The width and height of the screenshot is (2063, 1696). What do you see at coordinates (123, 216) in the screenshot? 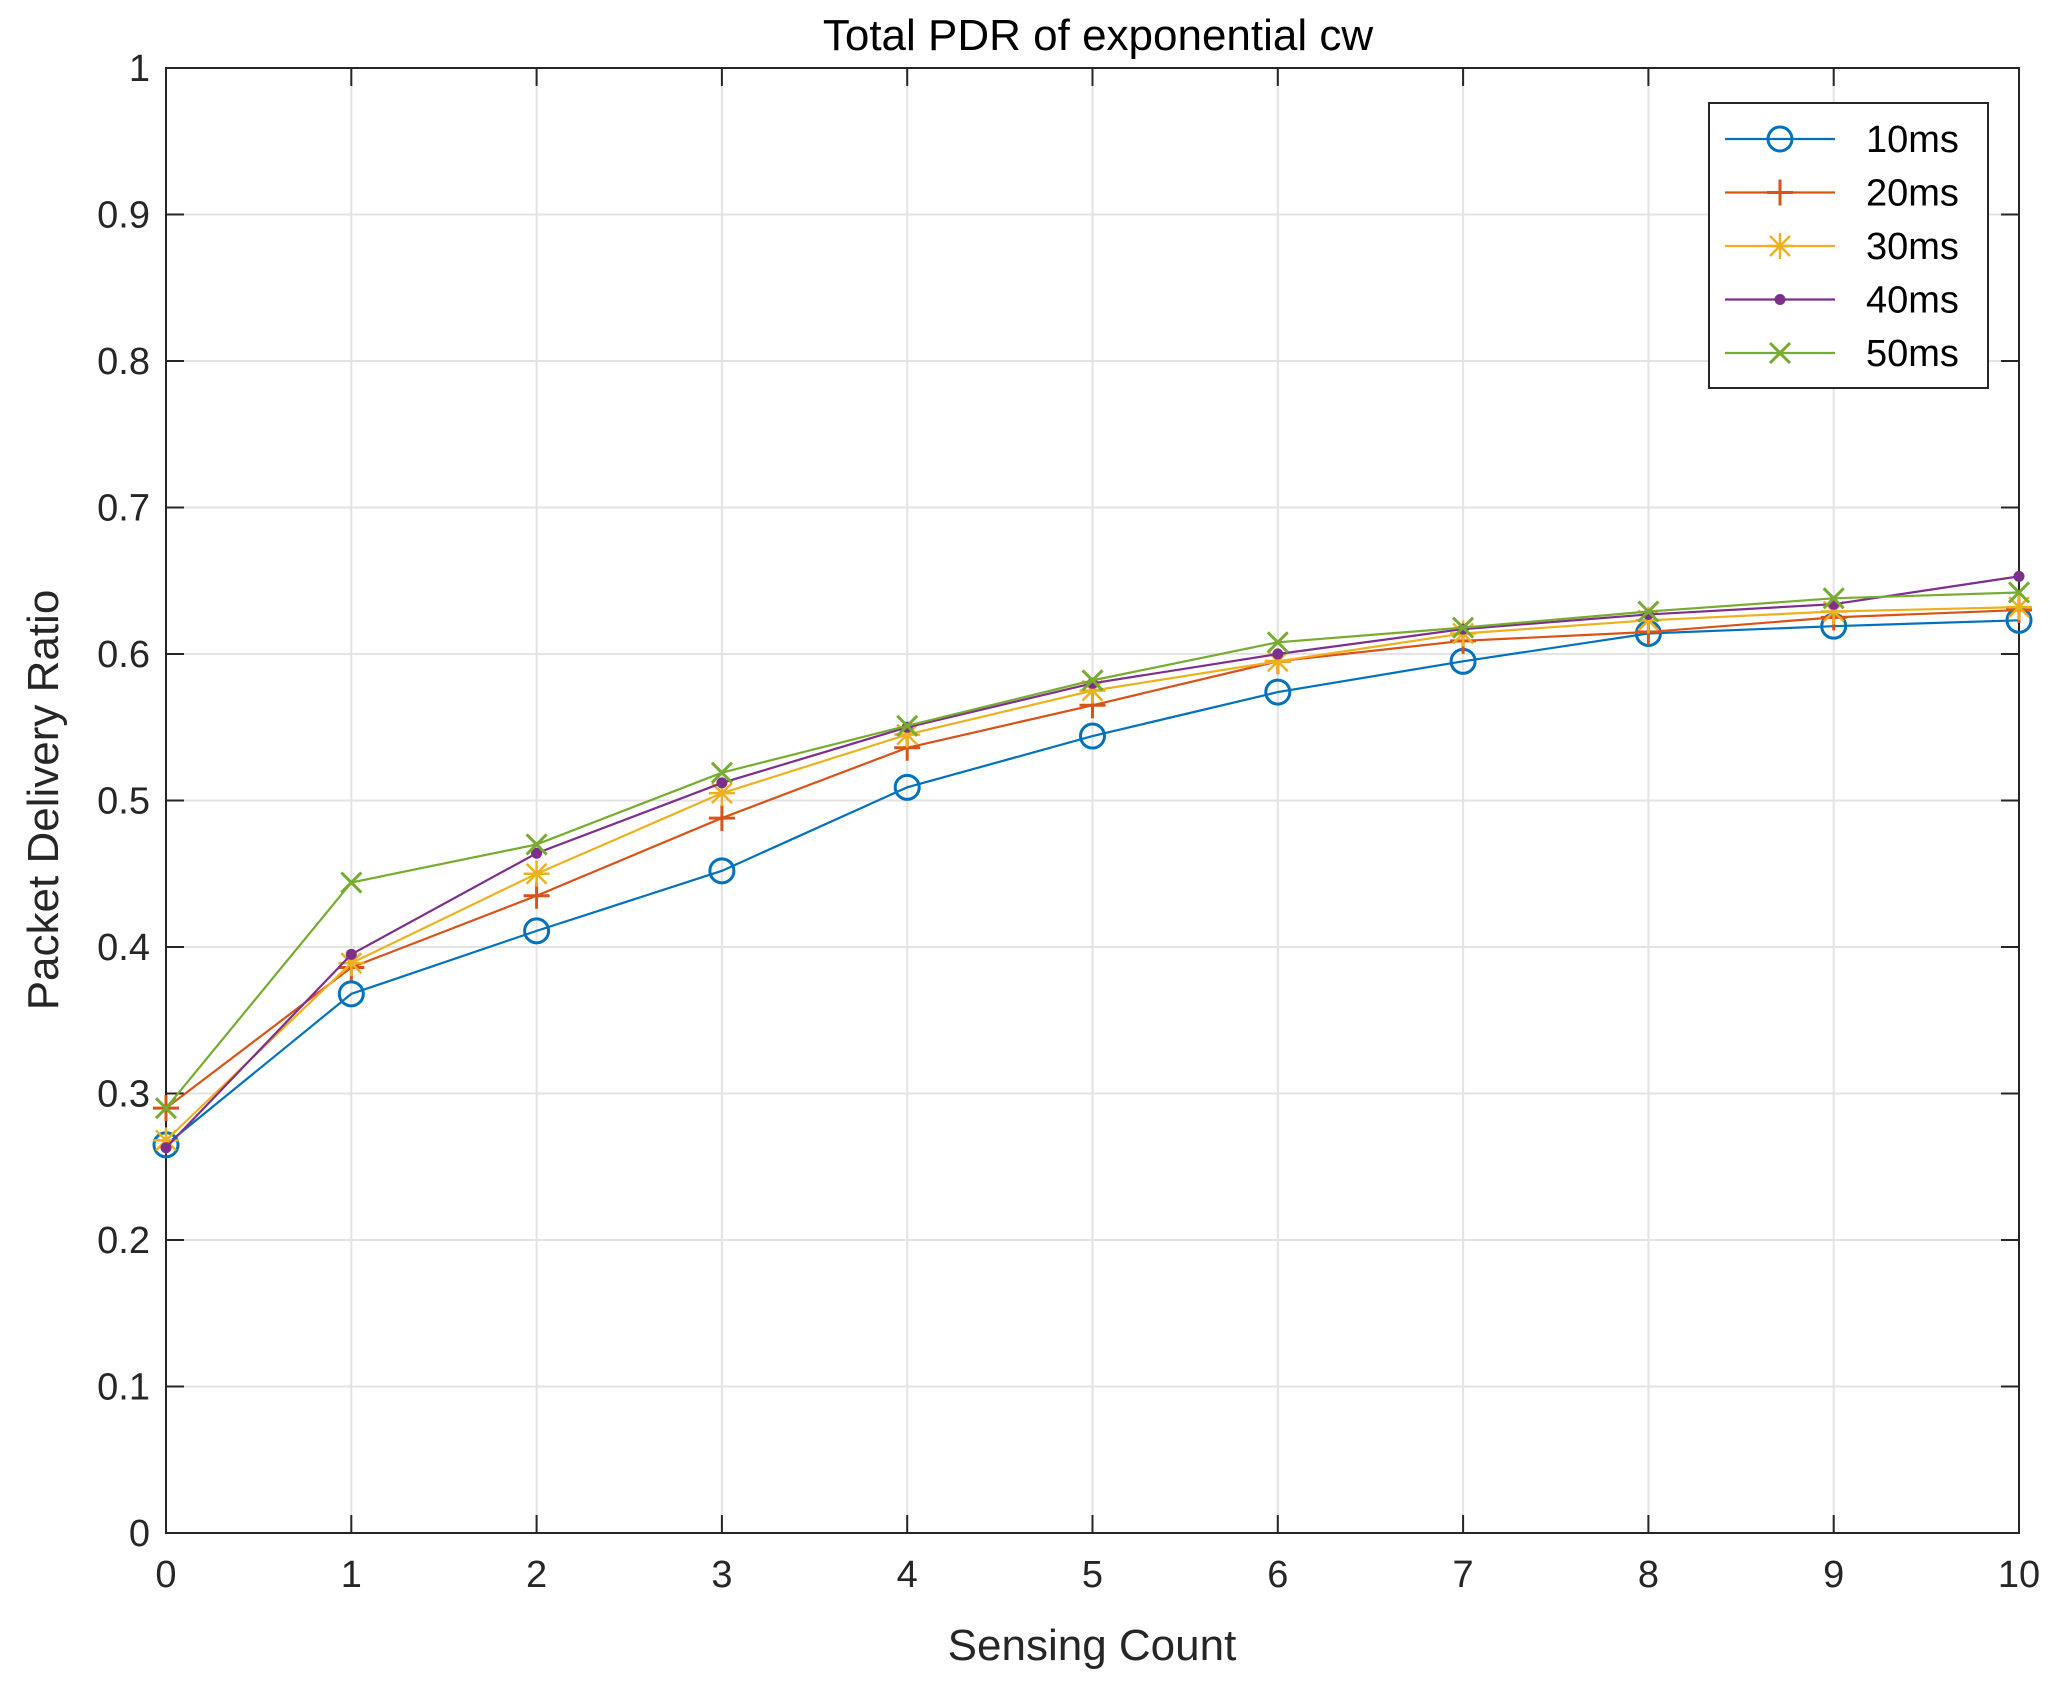
I see `y-tick-label: 0.9` at bounding box center [123, 216].